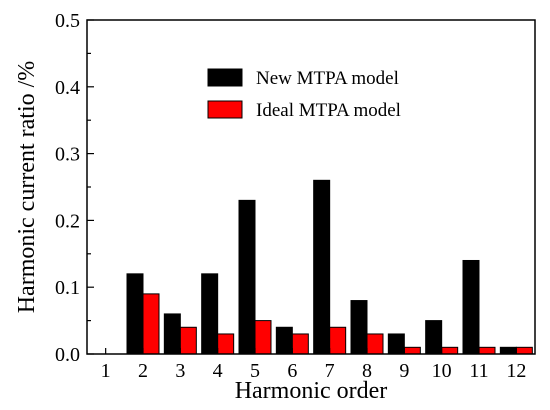 The image size is (550, 410). Describe the element at coordinates (67, 155) in the screenshot. I see `y-tick-label: 0.3` at that location.